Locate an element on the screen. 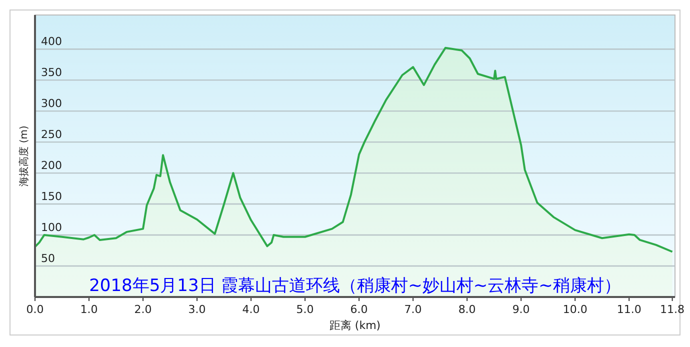  y-tick-label: 300 is located at coordinates (51, 103).